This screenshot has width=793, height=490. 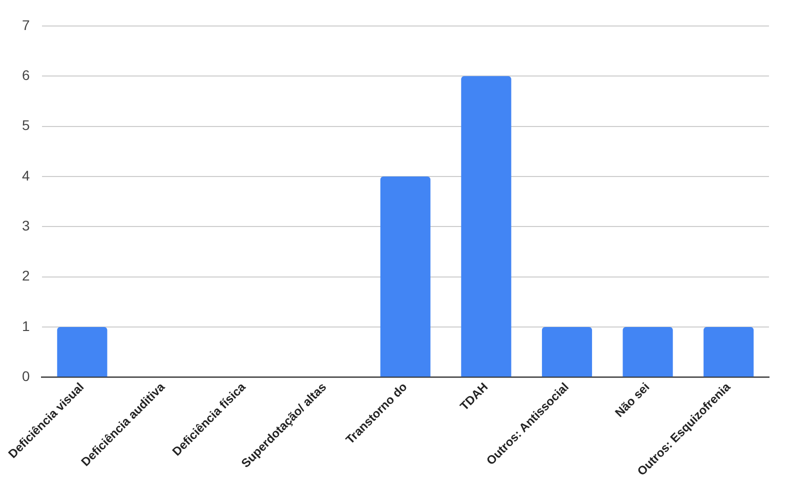 I want to click on y-tick-label: 0, so click(x=26, y=376).